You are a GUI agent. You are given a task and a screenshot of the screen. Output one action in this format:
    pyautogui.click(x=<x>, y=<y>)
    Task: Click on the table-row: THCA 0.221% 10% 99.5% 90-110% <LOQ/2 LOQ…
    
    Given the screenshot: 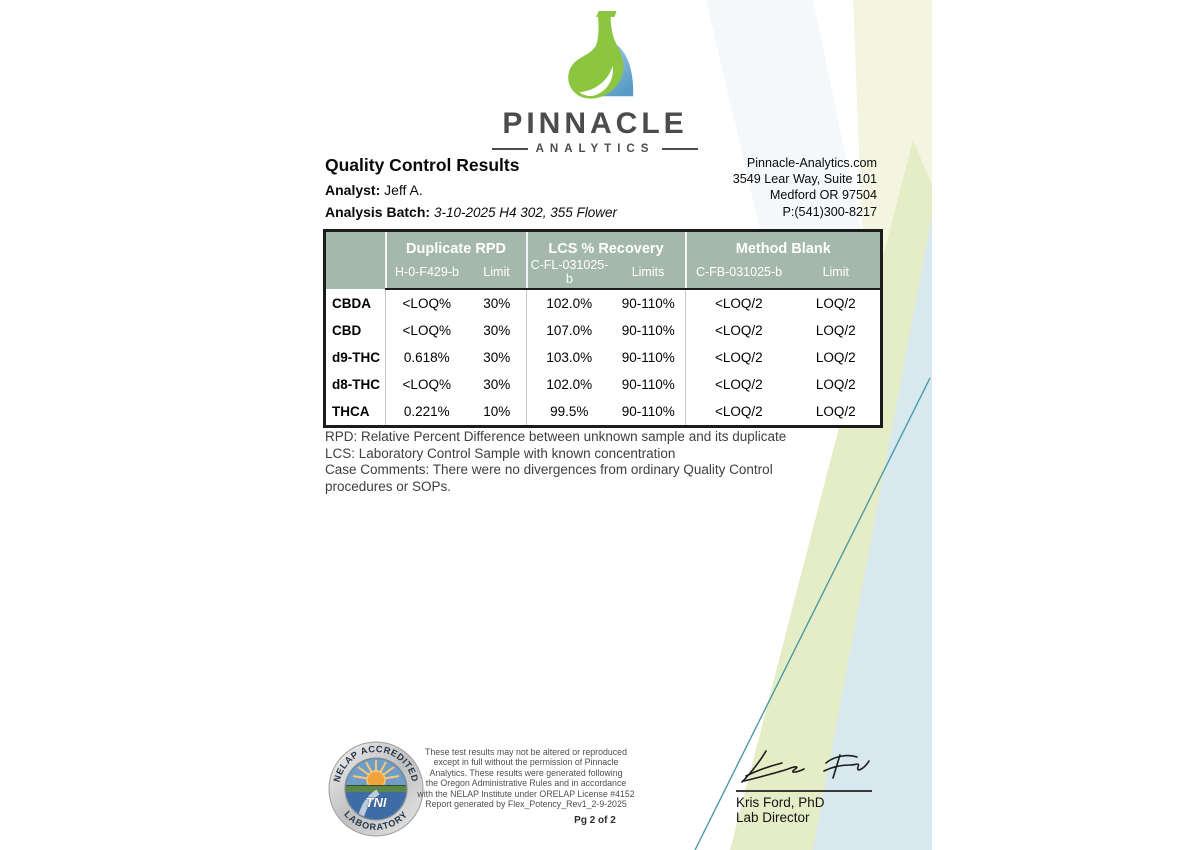 What is the action you would take?
    pyautogui.click(x=603, y=412)
    